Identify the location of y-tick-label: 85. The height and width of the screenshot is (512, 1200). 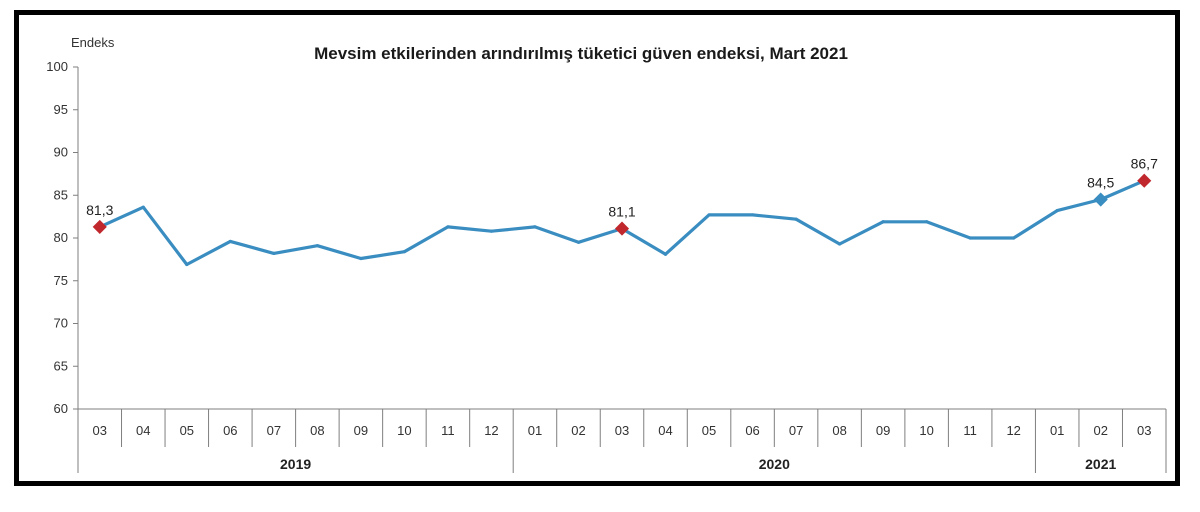
(61, 194).